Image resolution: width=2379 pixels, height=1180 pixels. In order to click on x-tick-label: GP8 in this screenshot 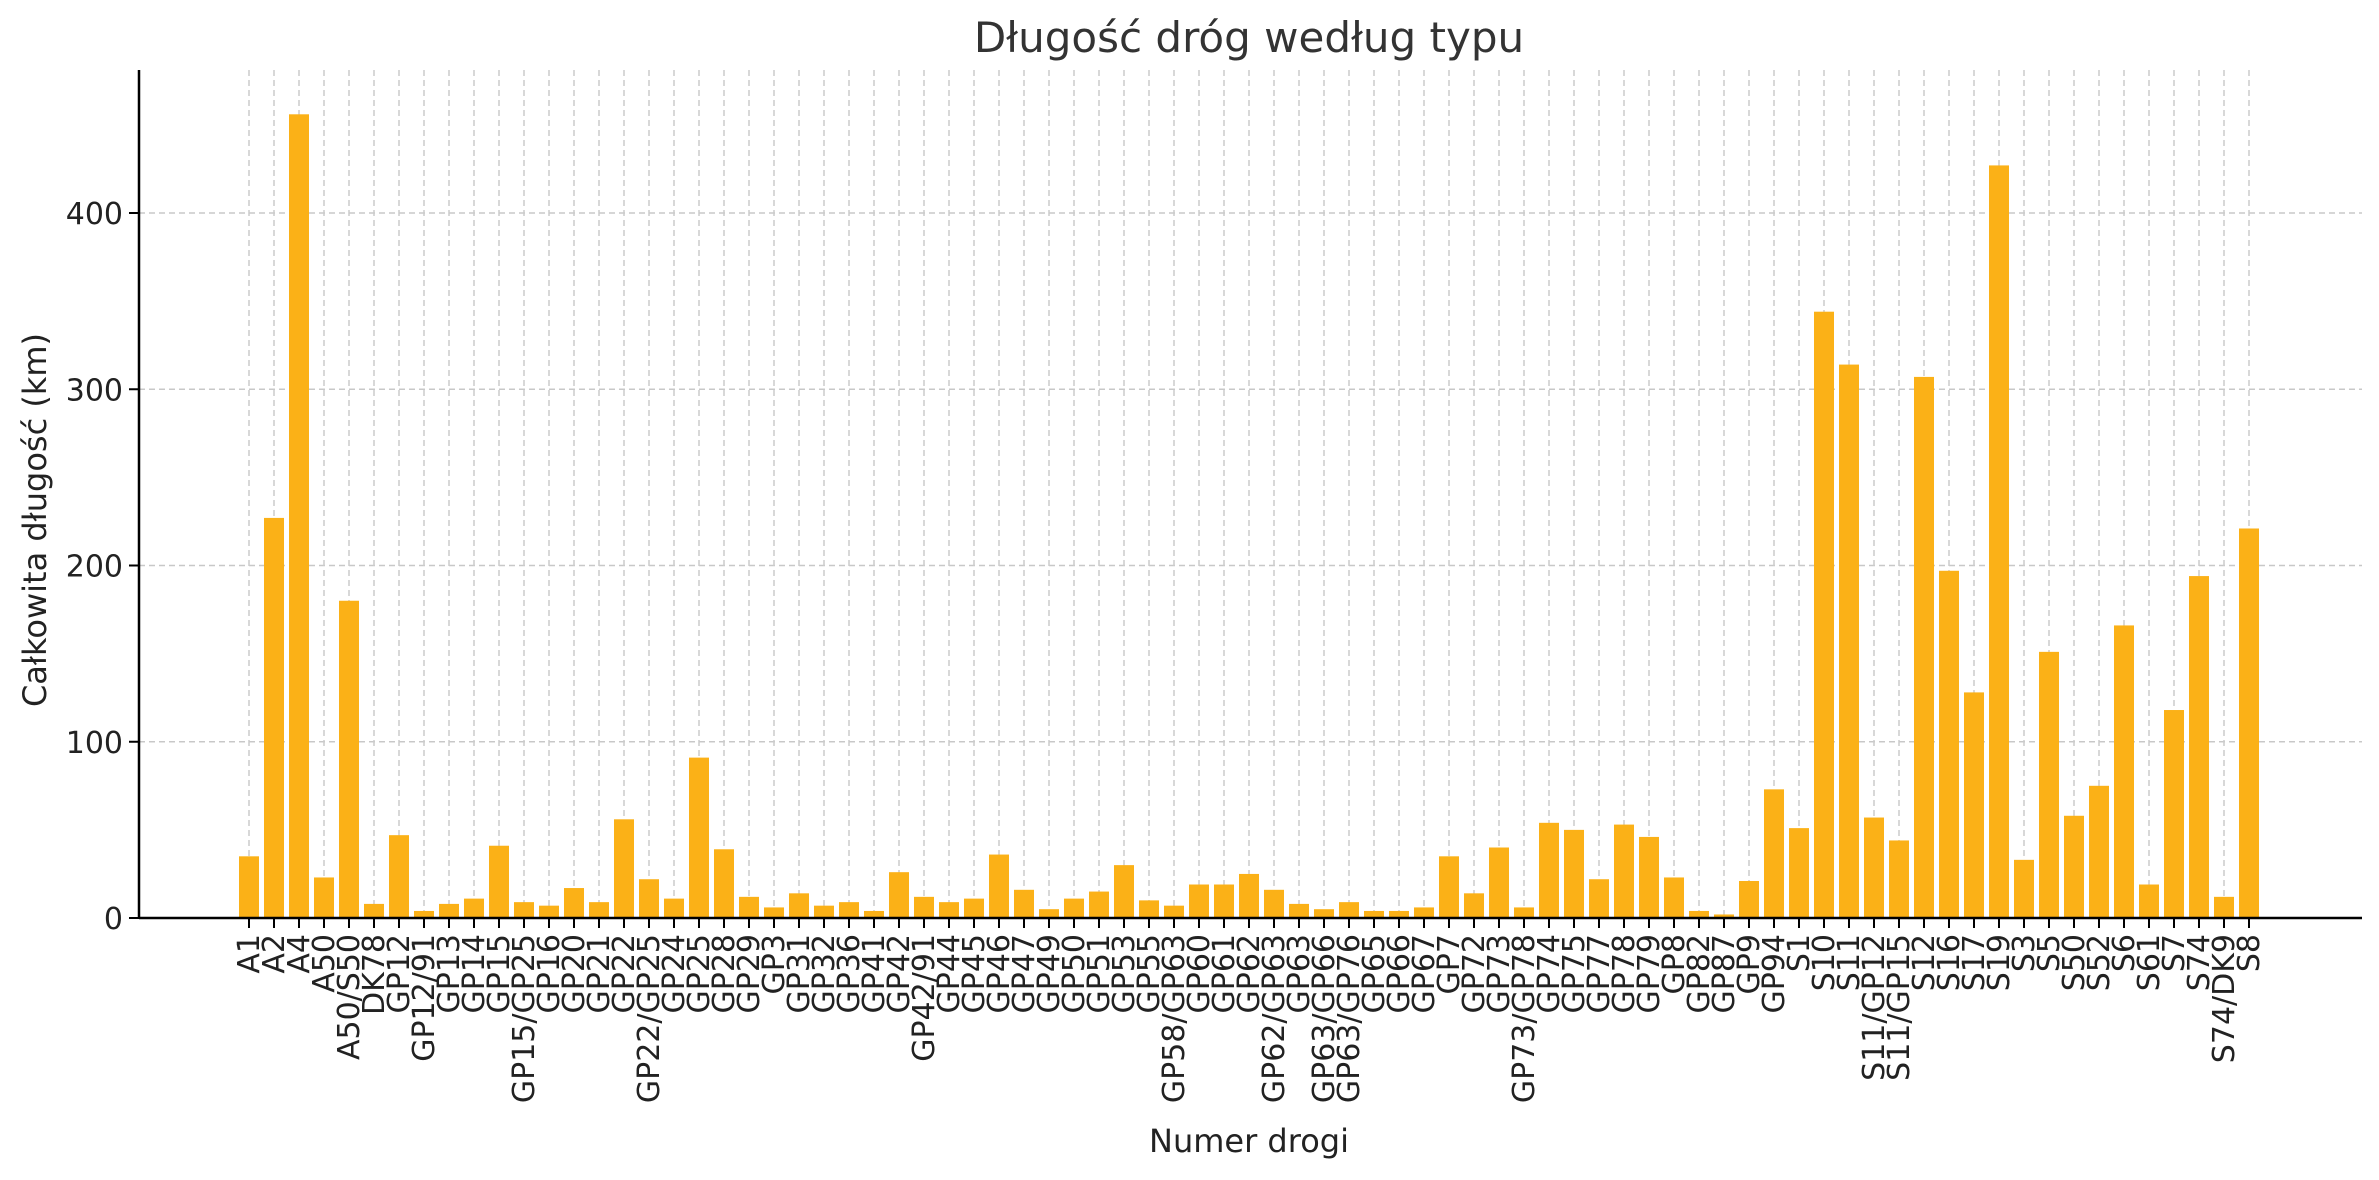, I will do `click(1674, 964)`.